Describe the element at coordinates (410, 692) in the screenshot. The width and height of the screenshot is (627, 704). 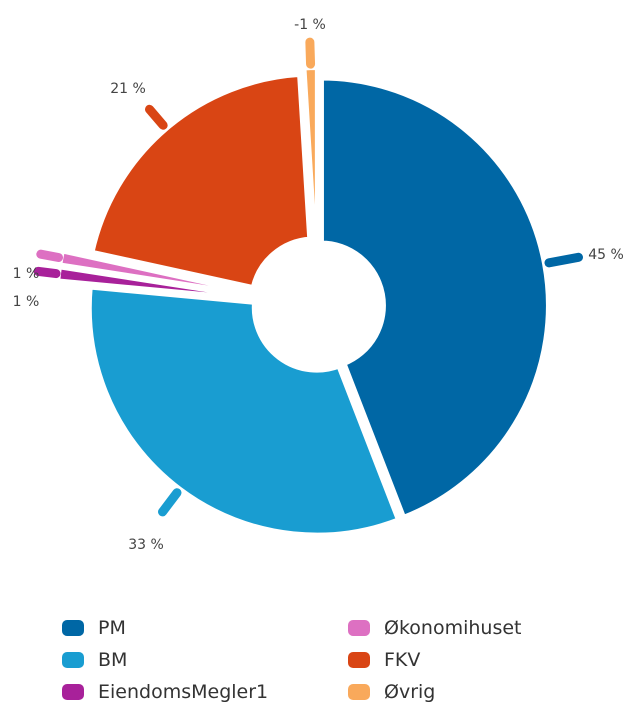
I see `legend-label-ovrig: Øvrig` at that location.